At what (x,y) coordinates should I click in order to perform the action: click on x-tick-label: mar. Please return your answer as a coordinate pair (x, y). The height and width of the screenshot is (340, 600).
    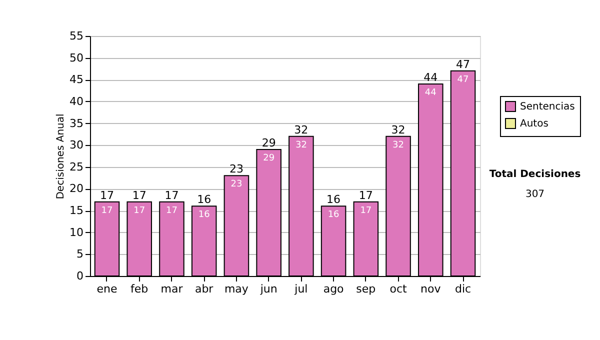
    Looking at the image, I should click on (172, 289).